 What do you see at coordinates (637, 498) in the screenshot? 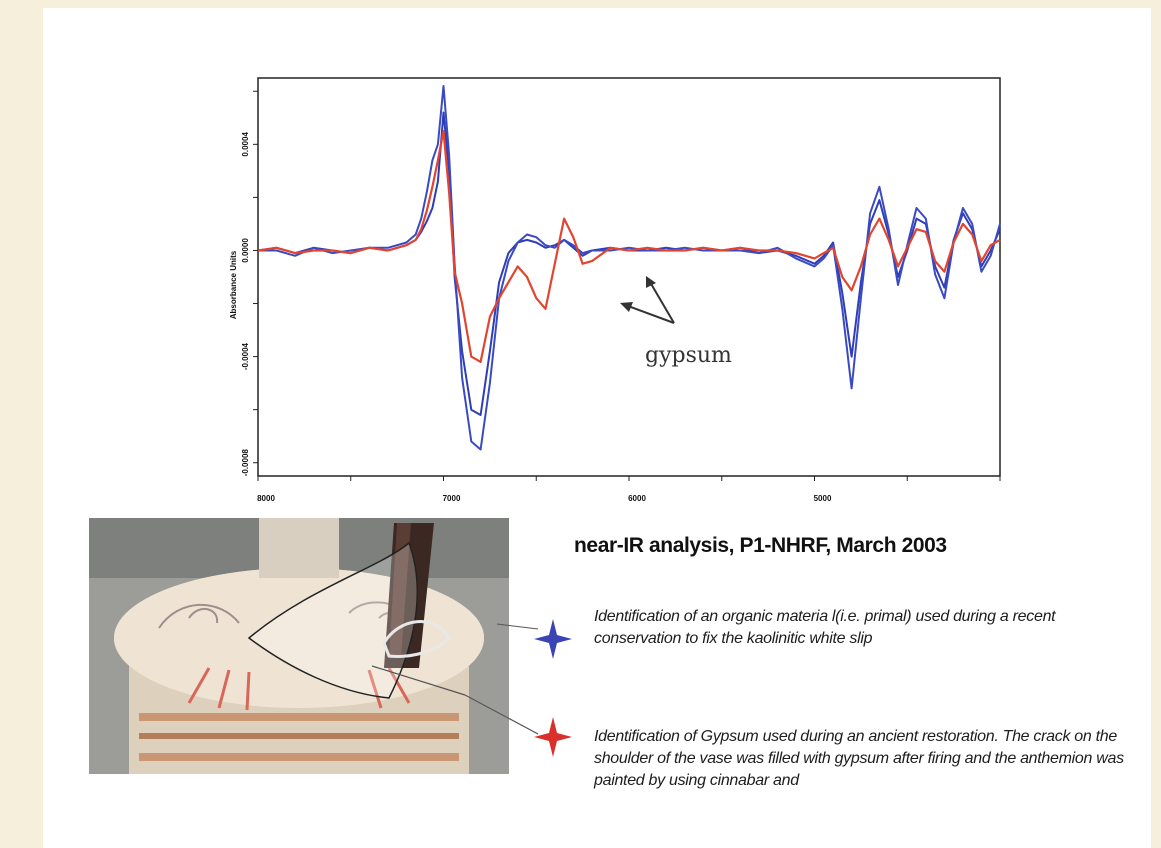
I see `x-tick-label: 6000` at bounding box center [637, 498].